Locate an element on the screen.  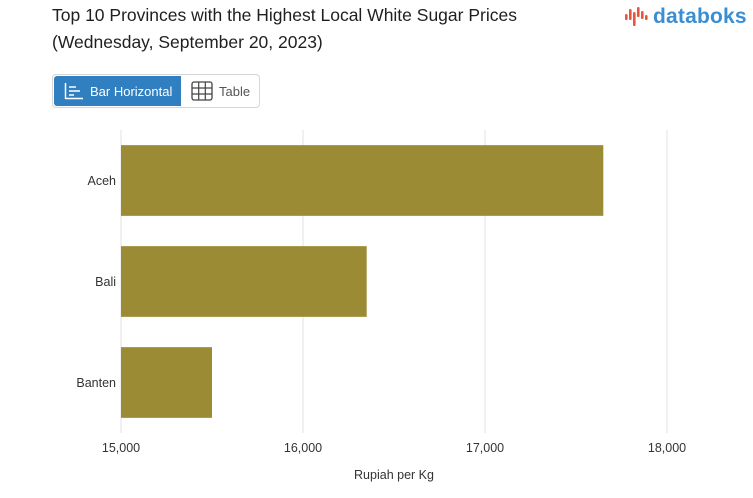
chart-view-toggle: Bar Horizontal Table is located at coordinates (156, 91).